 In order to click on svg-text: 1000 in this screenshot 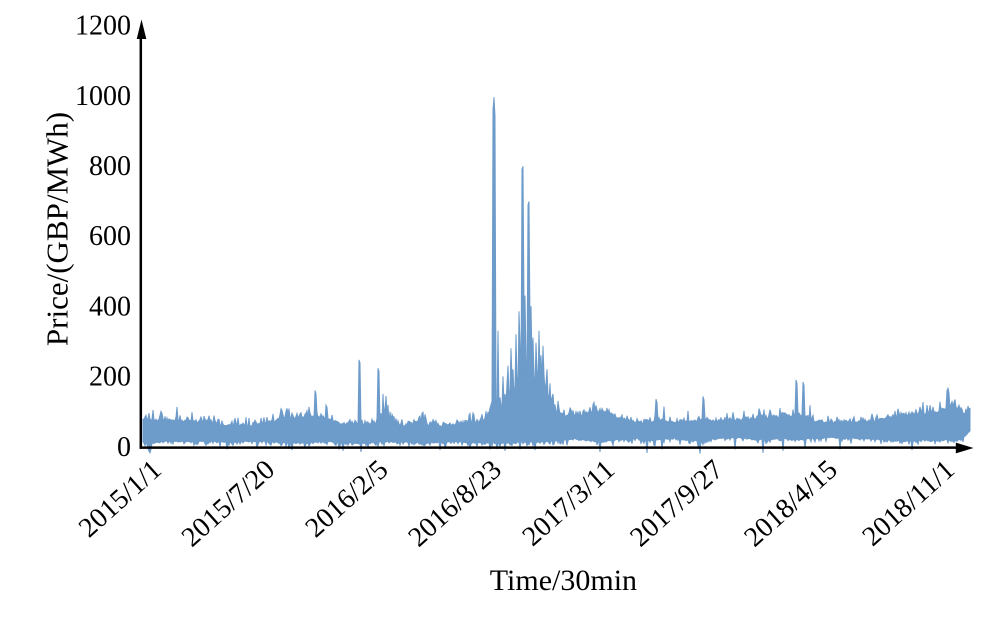, I will do `click(103, 96)`.